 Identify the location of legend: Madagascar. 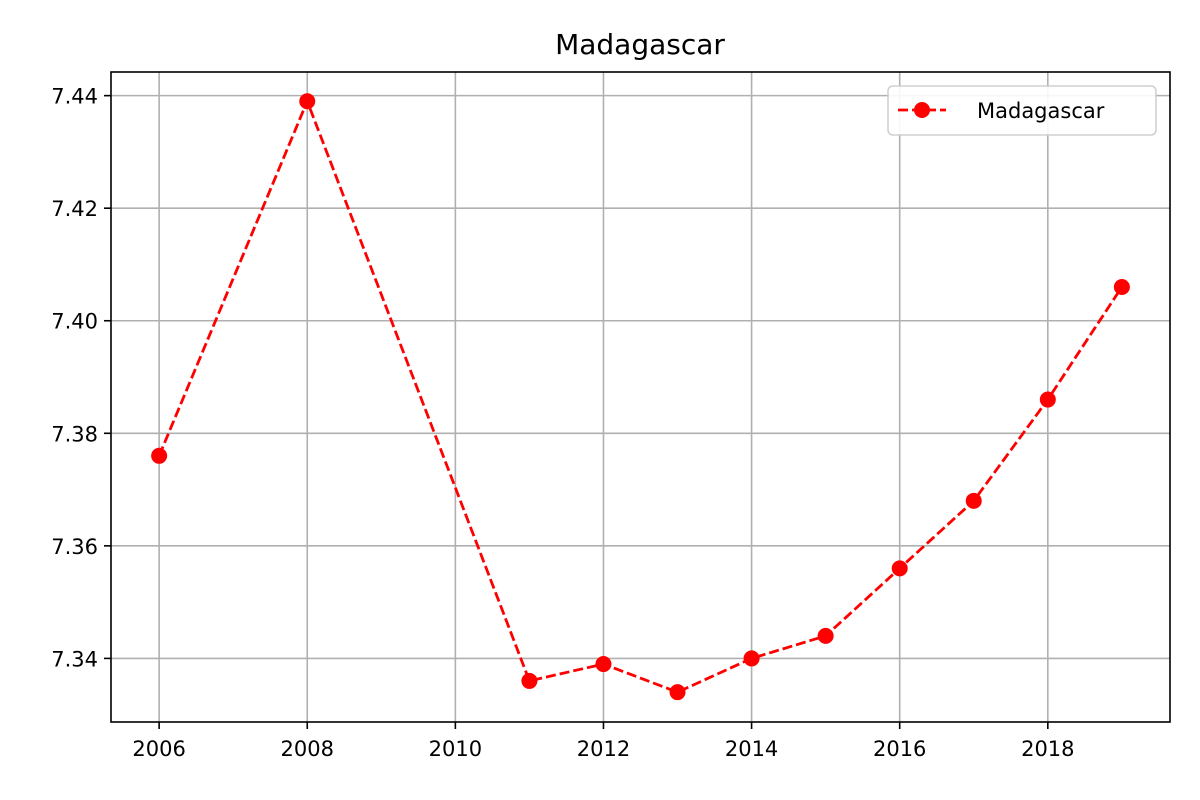
(1022, 110).